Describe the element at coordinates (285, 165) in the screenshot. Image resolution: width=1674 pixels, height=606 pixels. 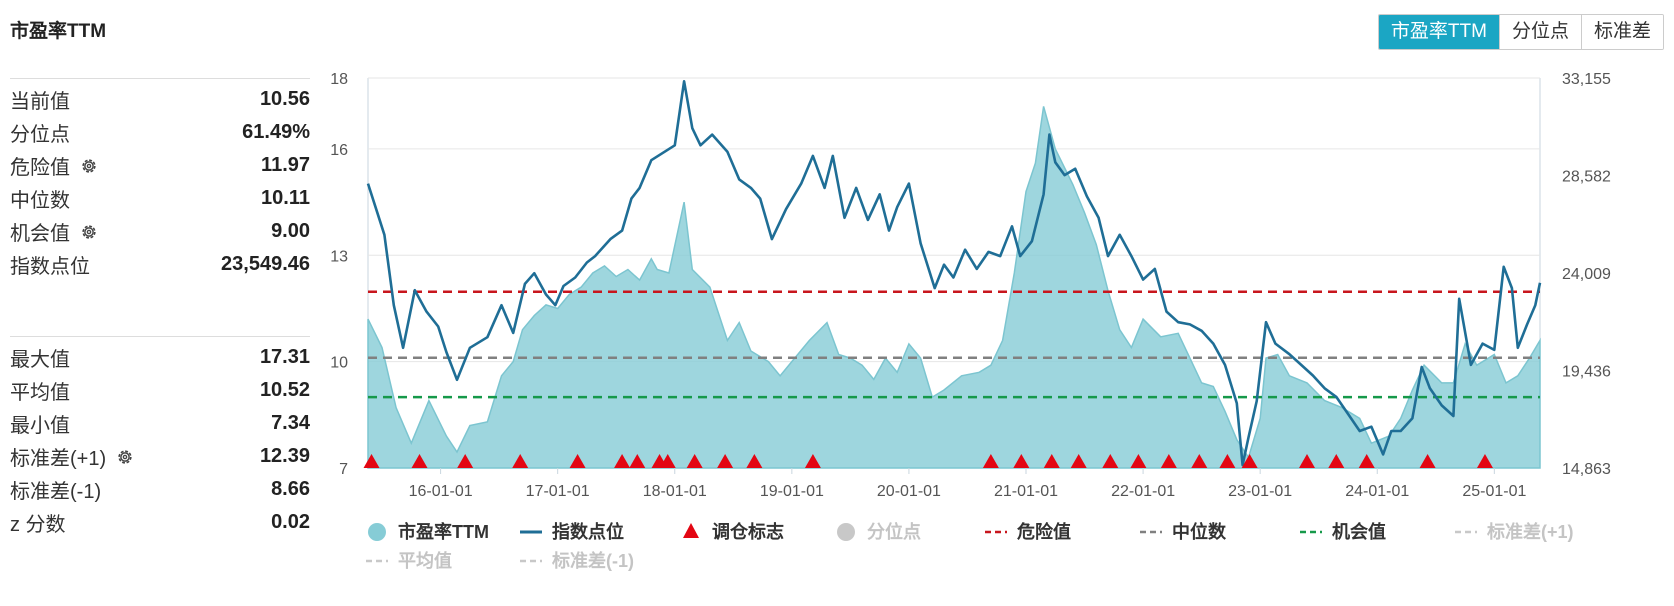
I see `stat-value: 11.97` at that location.